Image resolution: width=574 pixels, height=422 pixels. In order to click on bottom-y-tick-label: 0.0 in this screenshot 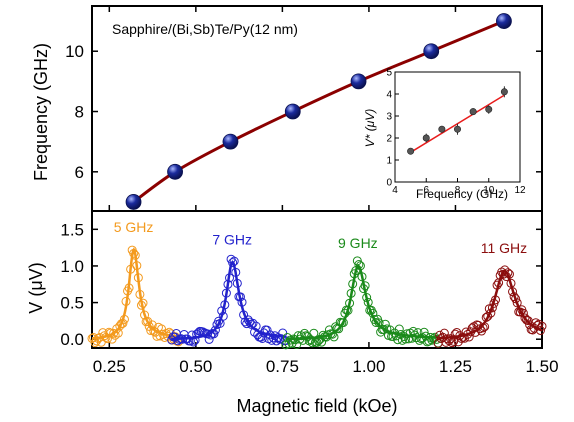, I will do `click(72, 339)`.